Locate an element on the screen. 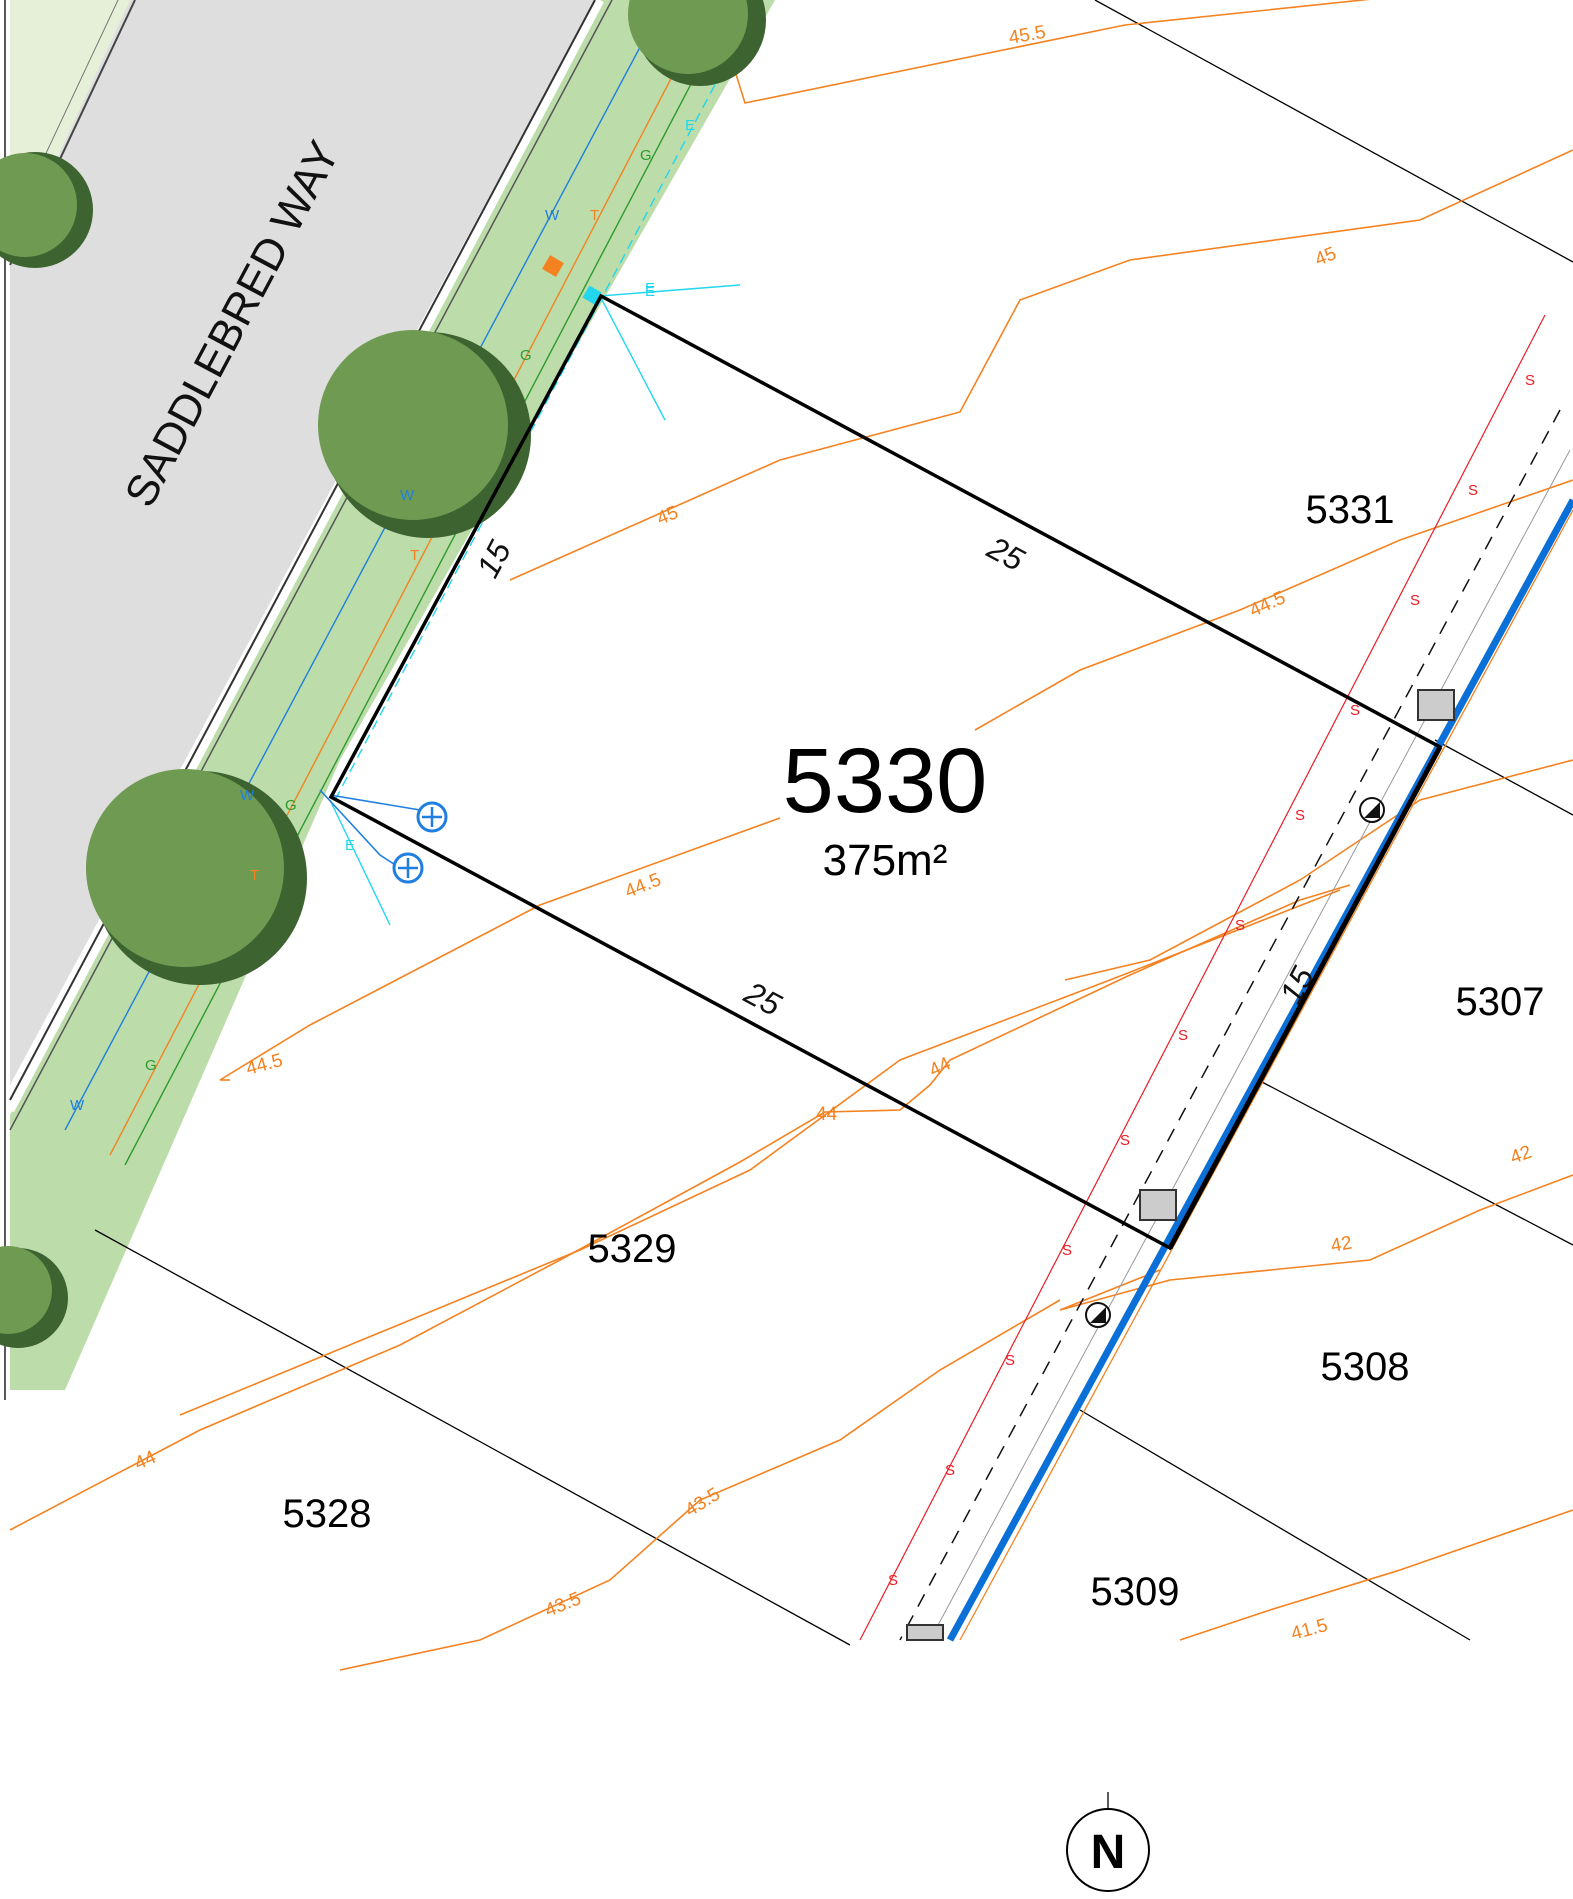  dimension-left: 15 is located at coordinates (493, 559).